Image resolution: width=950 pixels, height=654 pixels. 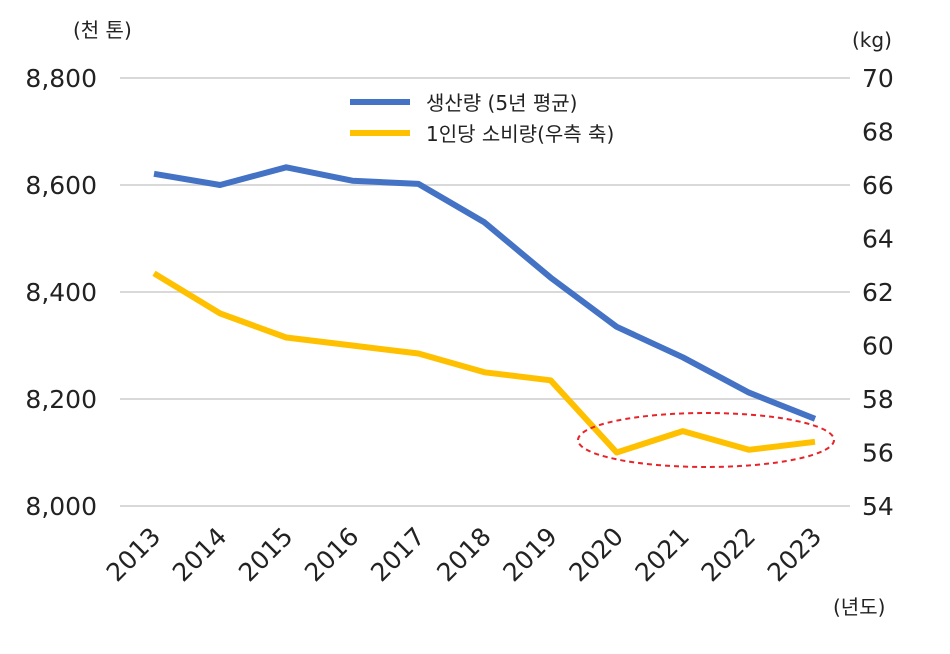 What do you see at coordinates (728, 554) in the screenshot?
I see `x-axis-tick-label: 2022` at bounding box center [728, 554].